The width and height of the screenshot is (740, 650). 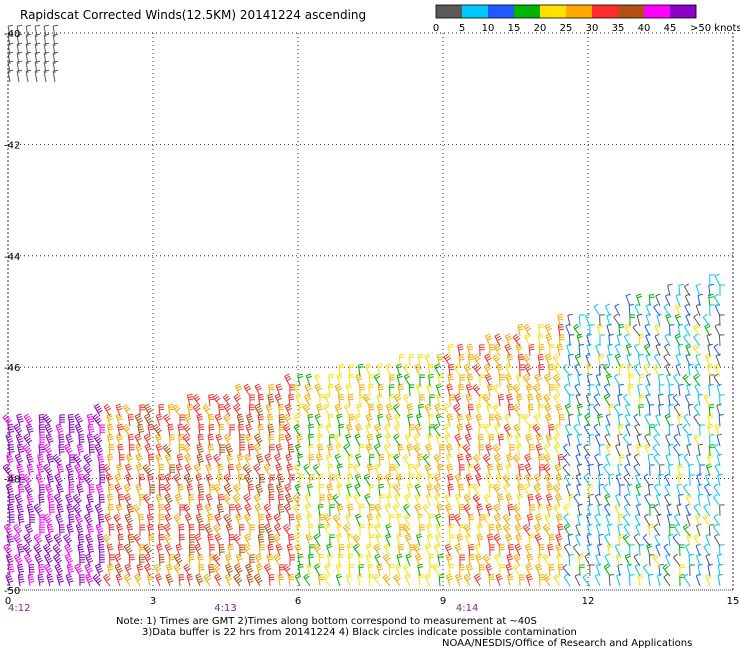 What do you see at coordinates (670, 28) in the screenshot?
I see `colorbar-label: 45` at bounding box center [670, 28].